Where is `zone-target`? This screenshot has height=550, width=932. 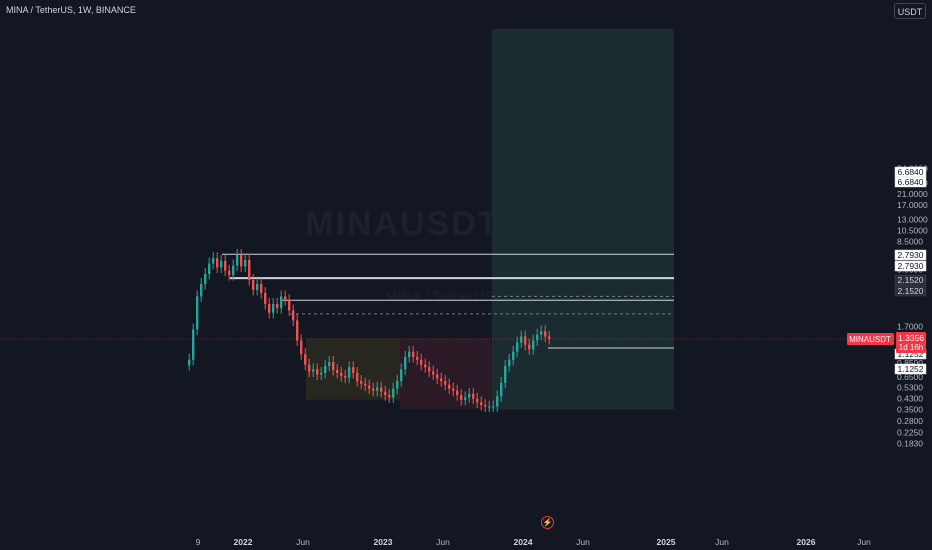 zone-target is located at coordinates (583, 219).